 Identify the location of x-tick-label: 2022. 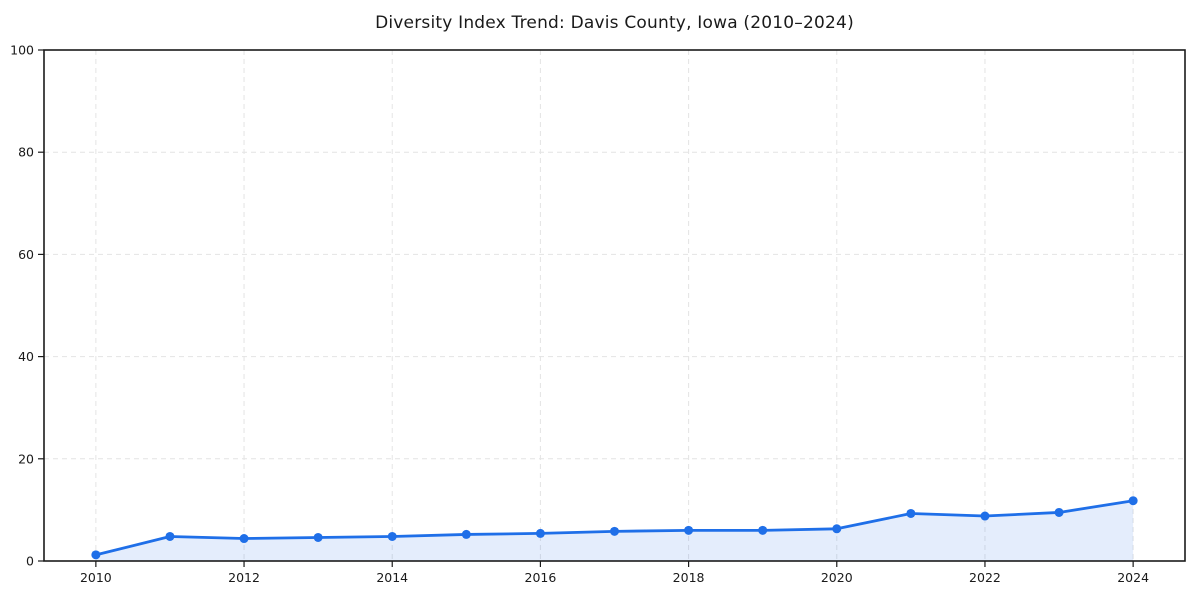
(985, 577).